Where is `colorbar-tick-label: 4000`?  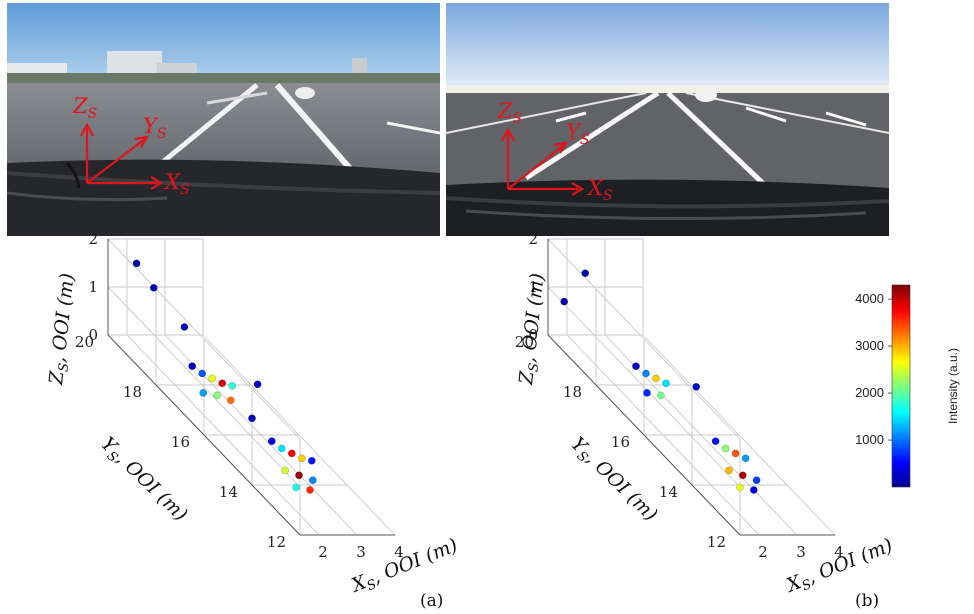
colorbar-tick-label: 4000 is located at coordinates (869, 298).